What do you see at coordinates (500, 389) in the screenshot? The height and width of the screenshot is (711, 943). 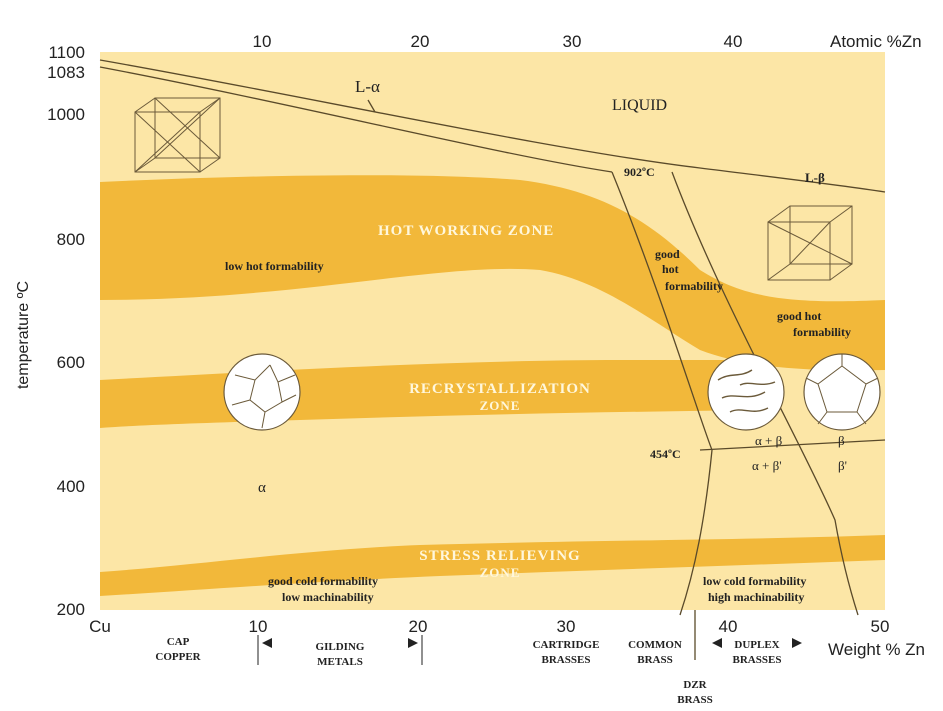 I see `recrystallization-zone-label-1: RECRYSTALLIZATION` at bounding box center [500, 389].